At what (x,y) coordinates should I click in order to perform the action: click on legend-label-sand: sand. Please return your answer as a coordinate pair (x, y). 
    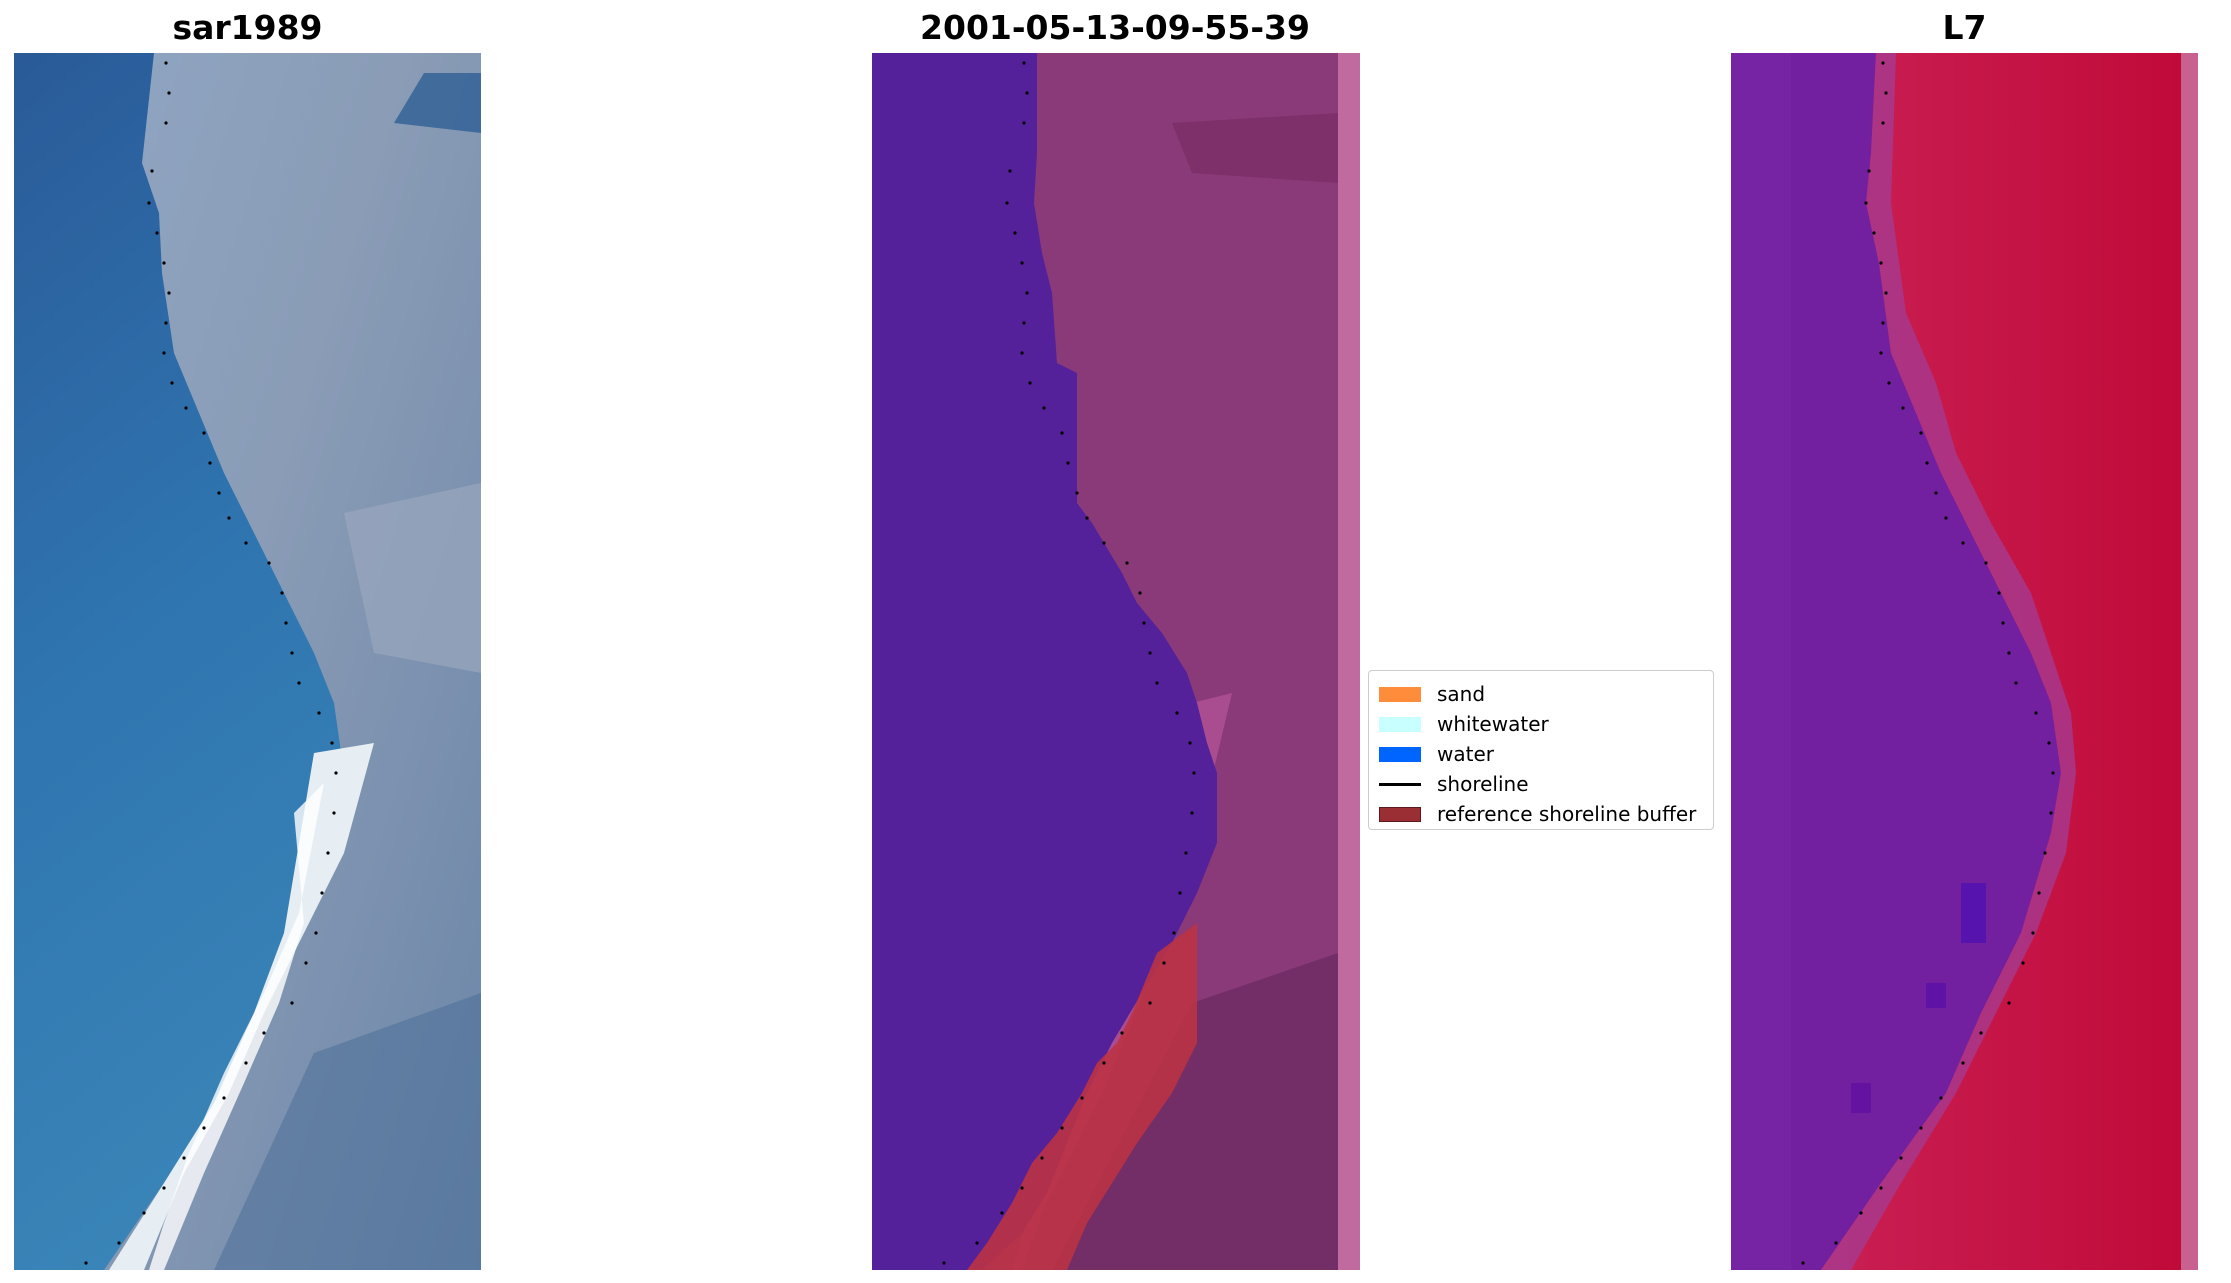
    Looking at the image, I should click on (1461, 694).